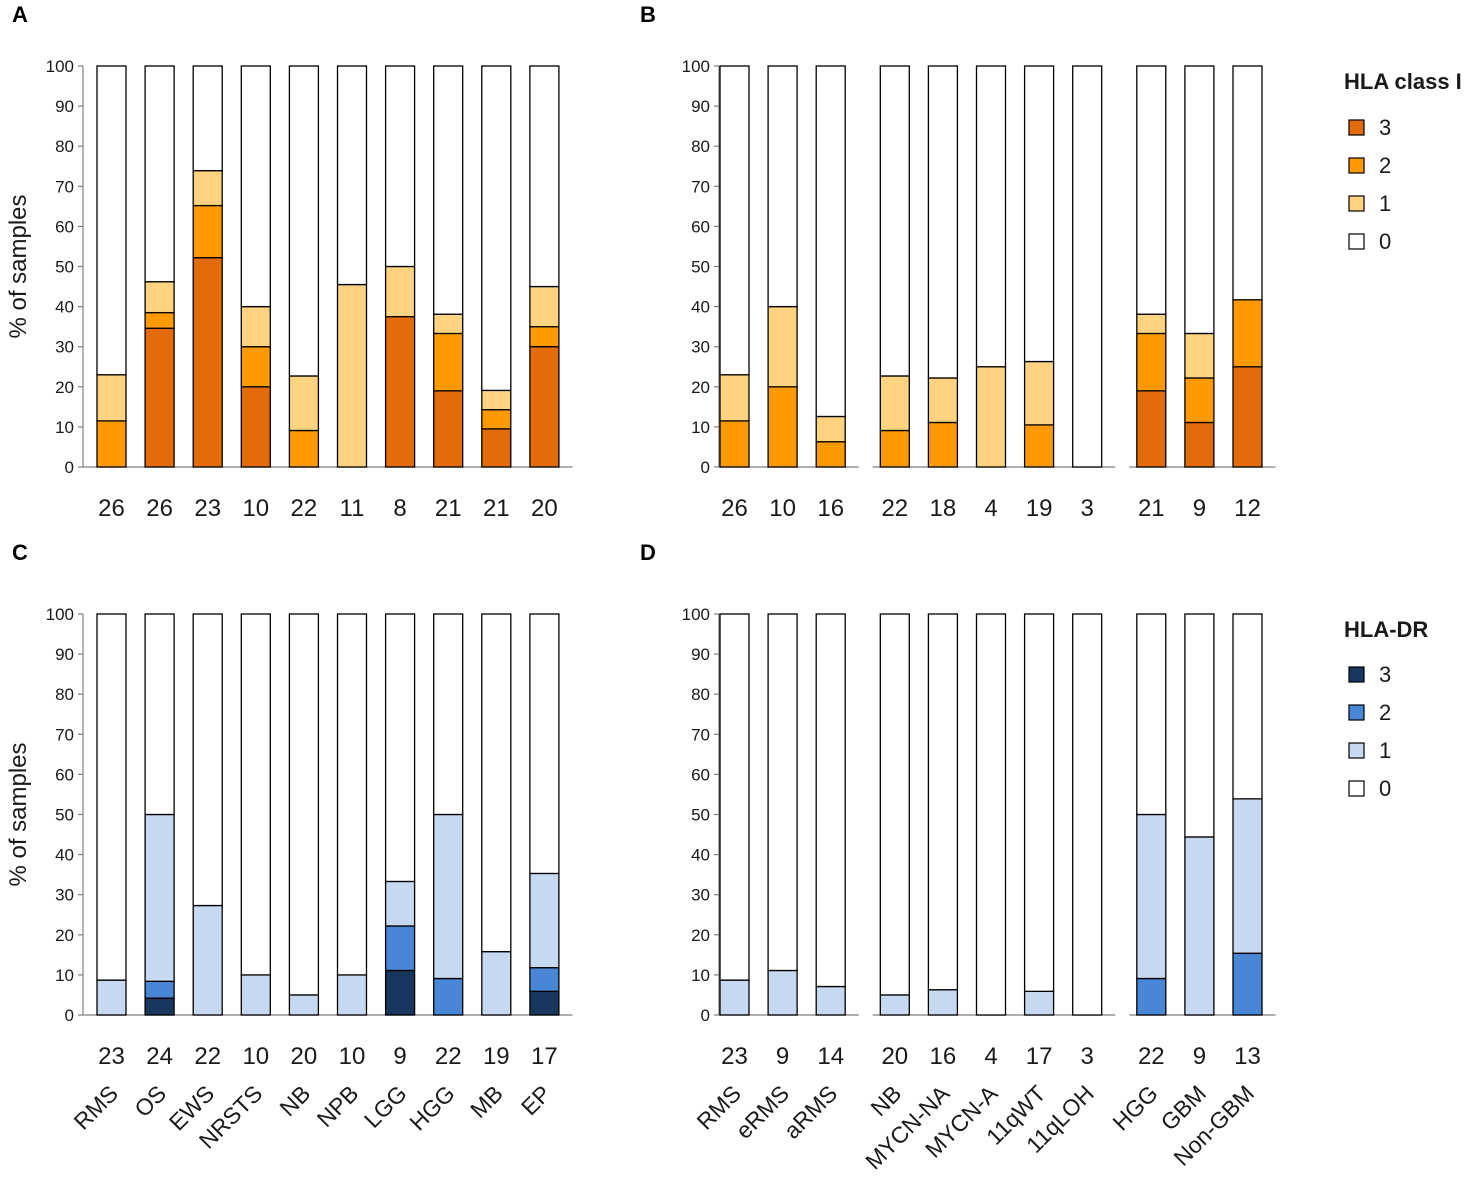 The height and width of the screenshot is (1194, 1476). Describe the element at coordinates (1039, 1056) in the screenshot. I see `sample-count-label: 17` at that location.